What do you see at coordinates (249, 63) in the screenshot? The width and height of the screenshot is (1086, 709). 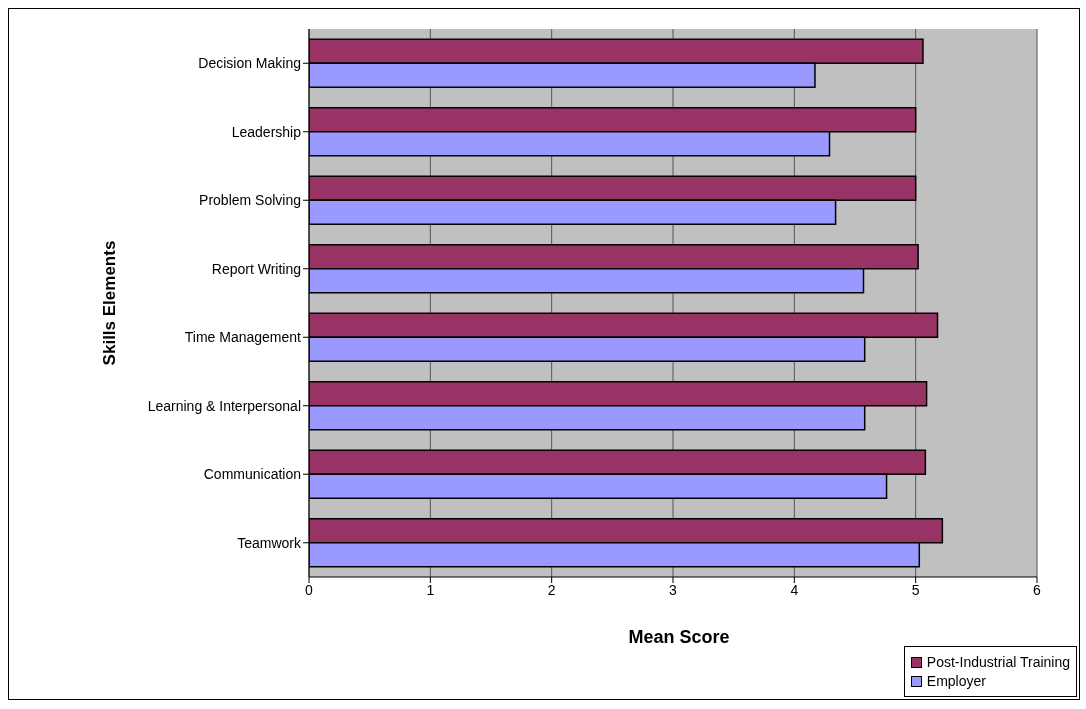 I see `y-tick-label: Decision Making` at bounding box center [249, 63].